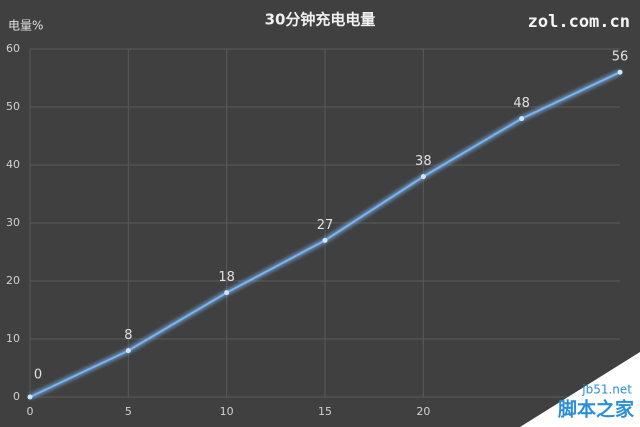 This screenshot has height=427, width=640. What do you see at coordinates (13, 280) in the screenshot?
I see `y-tick-label: 20` at bounding box center [13, 280].